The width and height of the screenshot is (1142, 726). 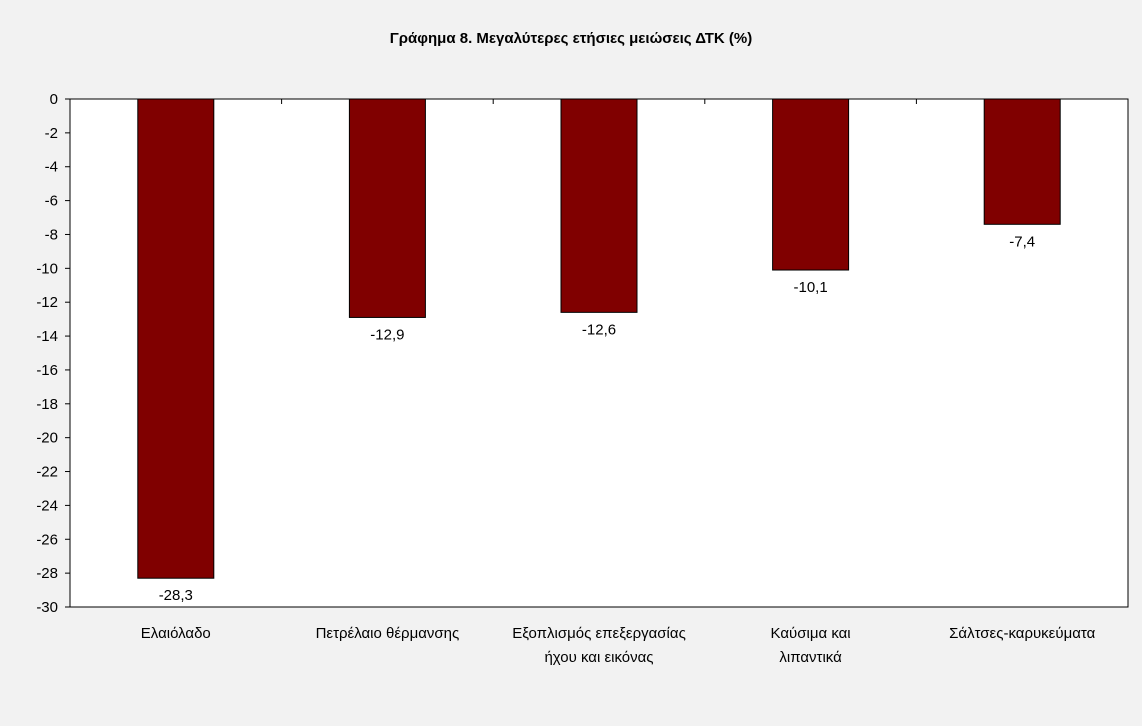 What do you see at coordinates (599, 329) in the screenshot?
I see `data-label: -12,6` at bounding box center [599, 329].